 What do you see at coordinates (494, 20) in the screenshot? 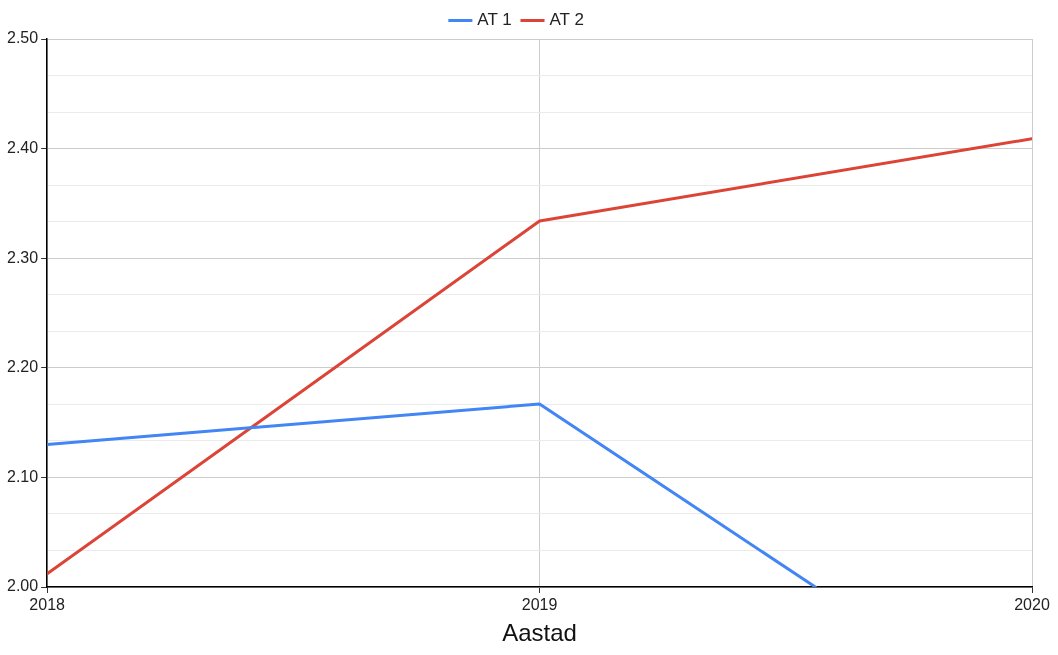
I see `legend-label: AT 1` at bounding box center [494, 20].